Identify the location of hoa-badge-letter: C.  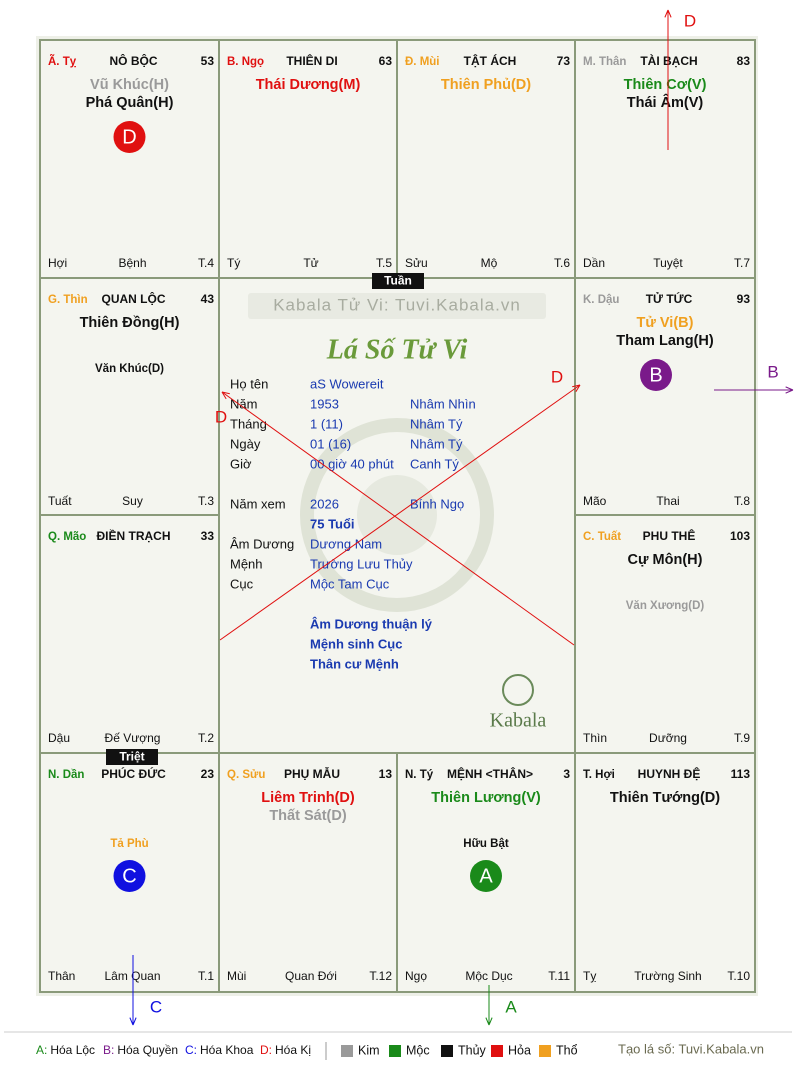
(129, 876).